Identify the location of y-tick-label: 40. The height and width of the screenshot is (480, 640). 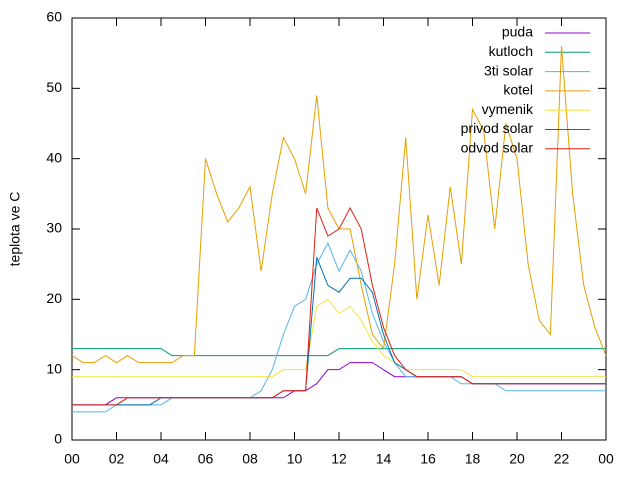
(54, 157).